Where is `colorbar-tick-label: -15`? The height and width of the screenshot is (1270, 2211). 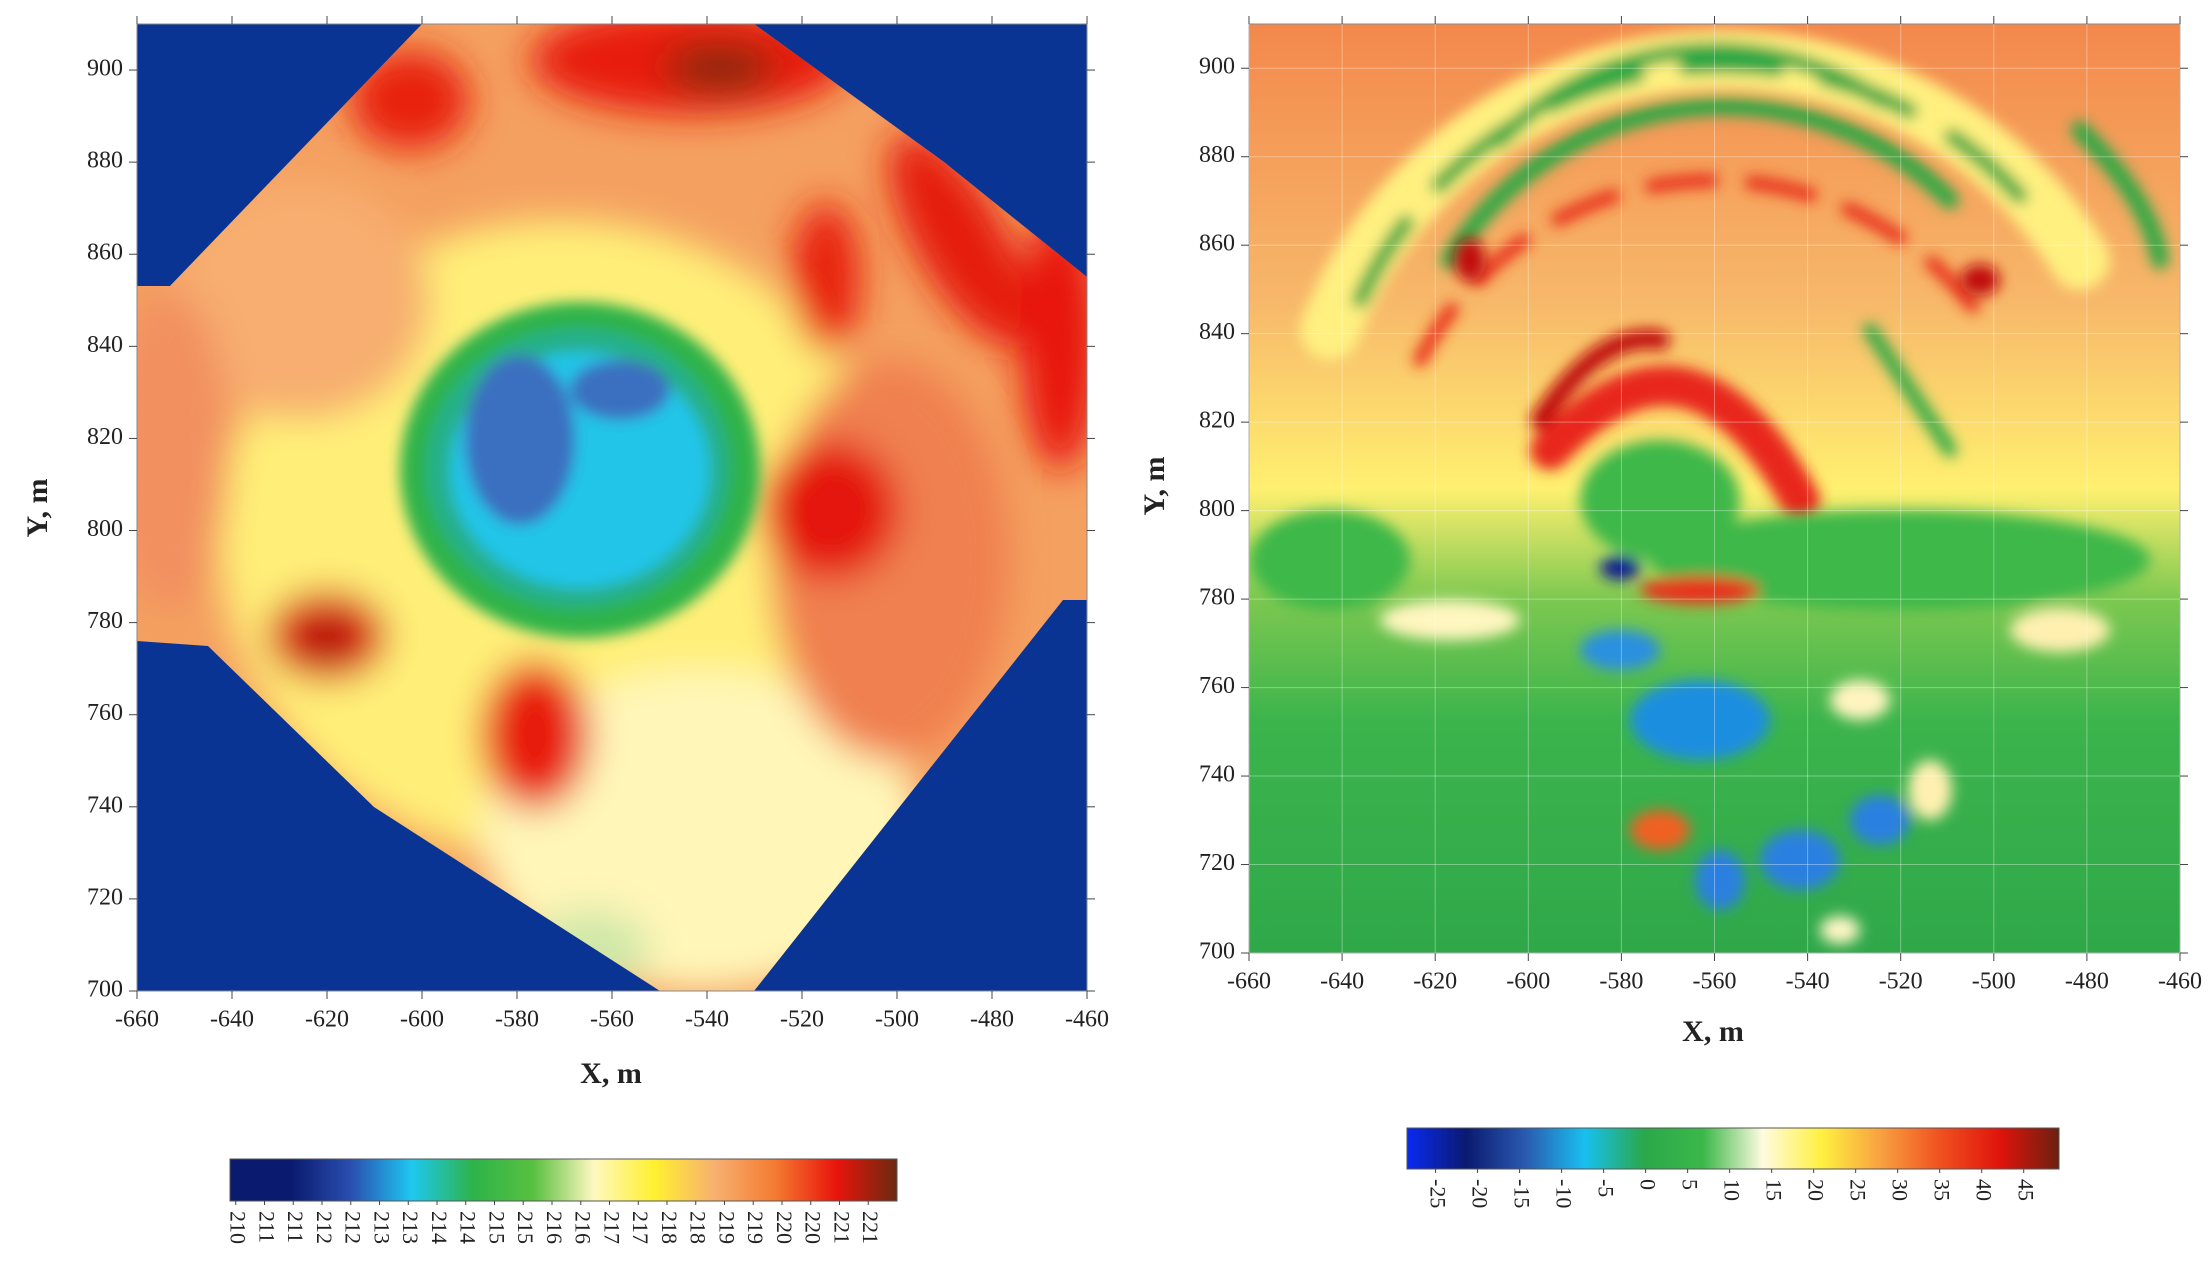 colorbar-tick-label: -15 is located at coordinates (1522, 1193).